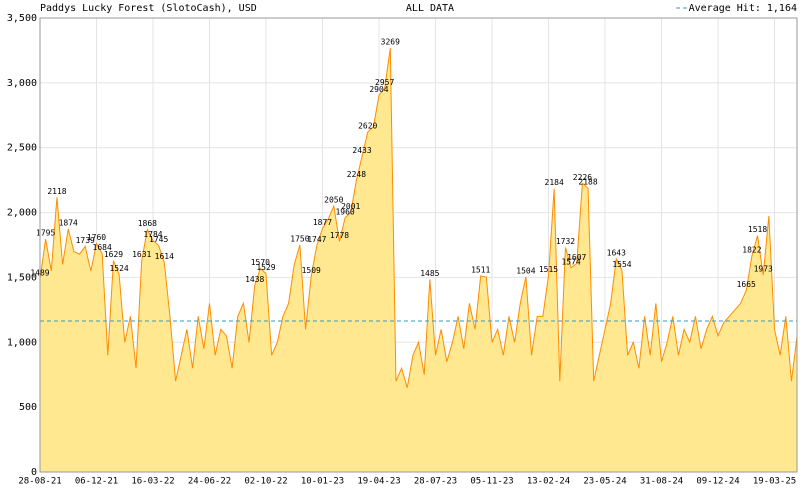  Describe the element at coordinates (152, 482) in the screenshot. I see `x-tick-label: 16-03-22` at that location.